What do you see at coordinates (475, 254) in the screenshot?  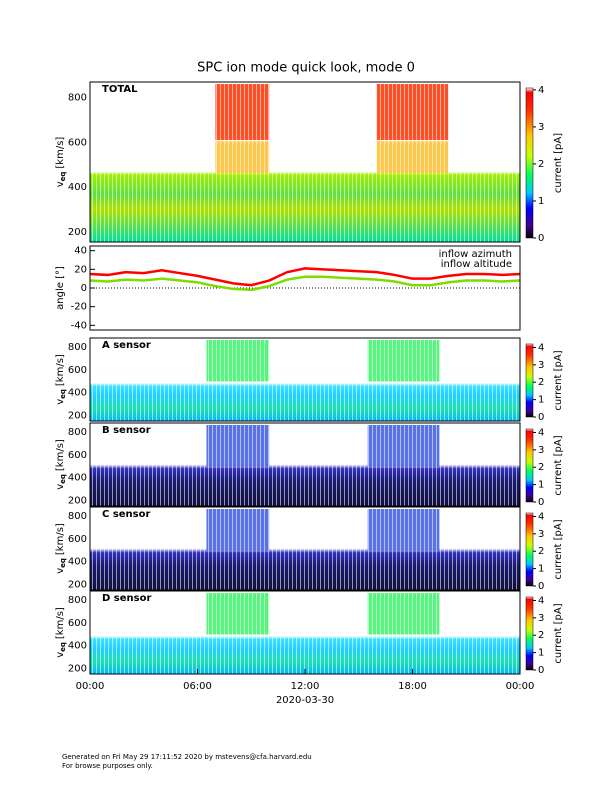 I see `legend-entry: inflow azimuth` at bounding box center [475, 254].